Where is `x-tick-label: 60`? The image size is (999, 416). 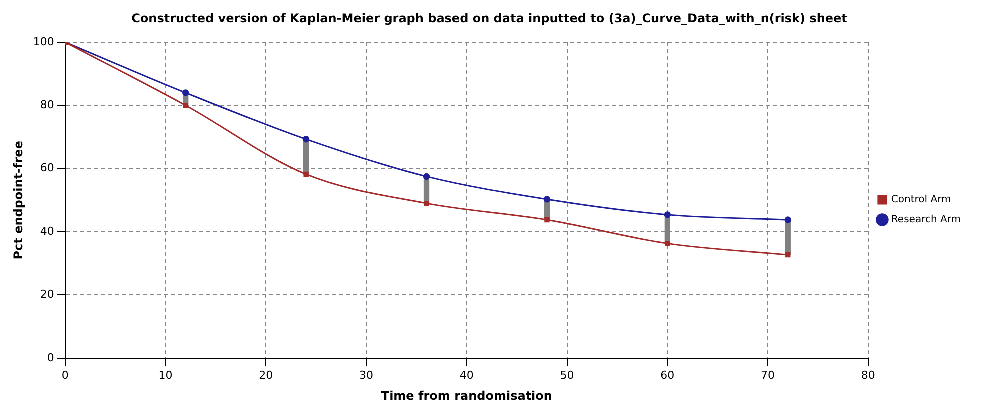 x-tick-label: 60 is located at coordinates (667, 375).